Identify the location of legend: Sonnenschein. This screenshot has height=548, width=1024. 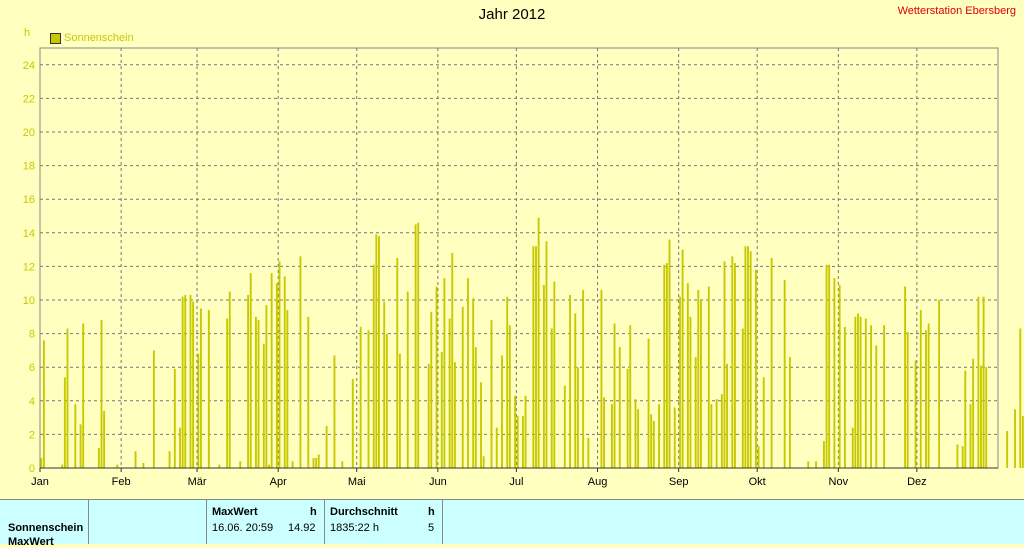
(92, 38).